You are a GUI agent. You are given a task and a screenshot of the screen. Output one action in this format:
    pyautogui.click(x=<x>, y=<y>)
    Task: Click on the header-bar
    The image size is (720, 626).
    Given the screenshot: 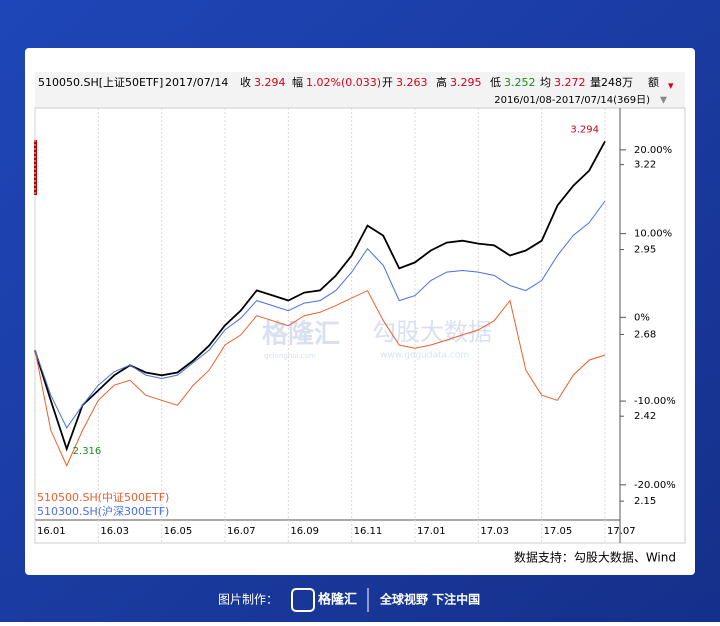 What is the action you would take?
    pyautogui.click(x=360, y=90)
    